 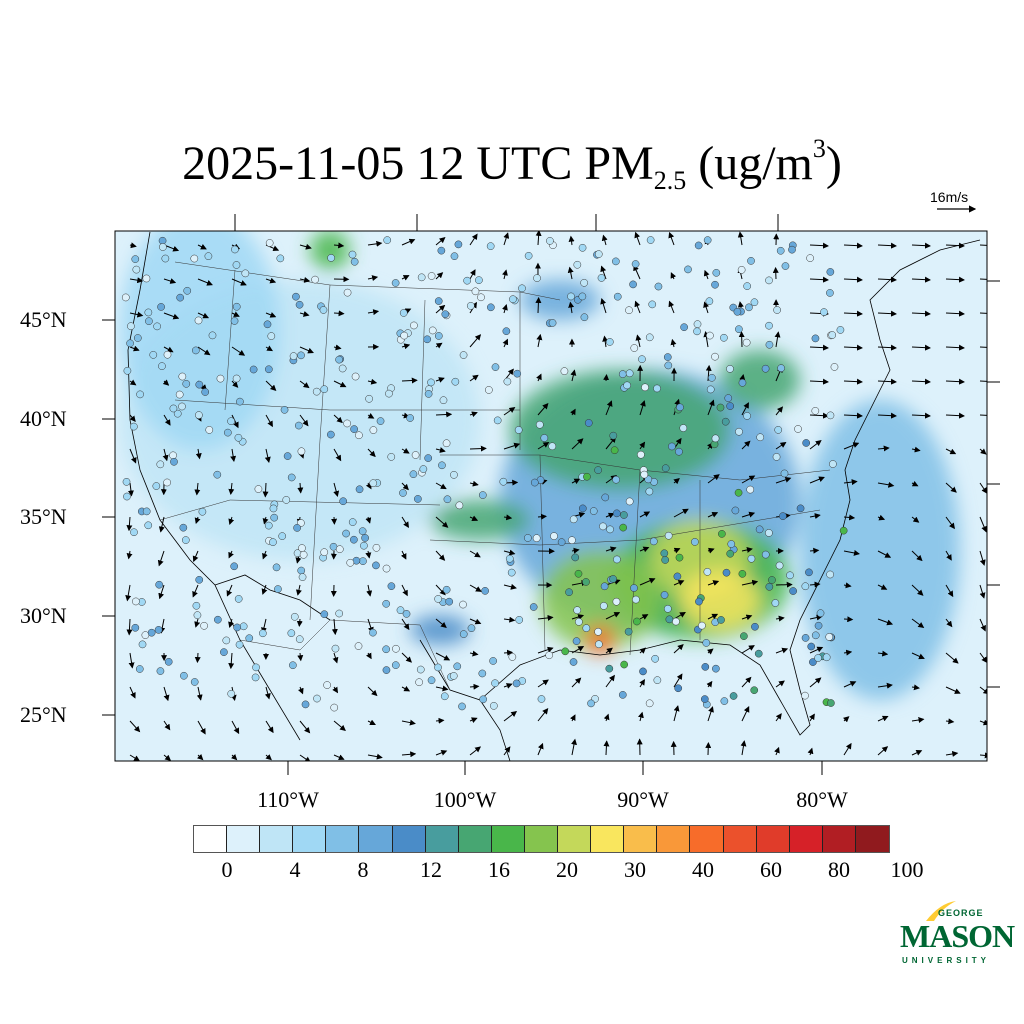 I want to click on logo-line2: MASON, so click(x=957, y=936).